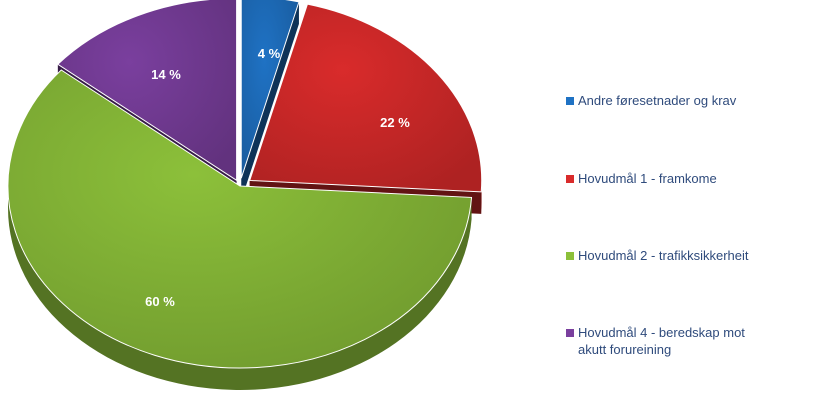  What do you see at coordinates (698, 100) in the screenshot?
I see `legend-label-andre: Andre føresetnader og krav` at bounding box center [698, 100].